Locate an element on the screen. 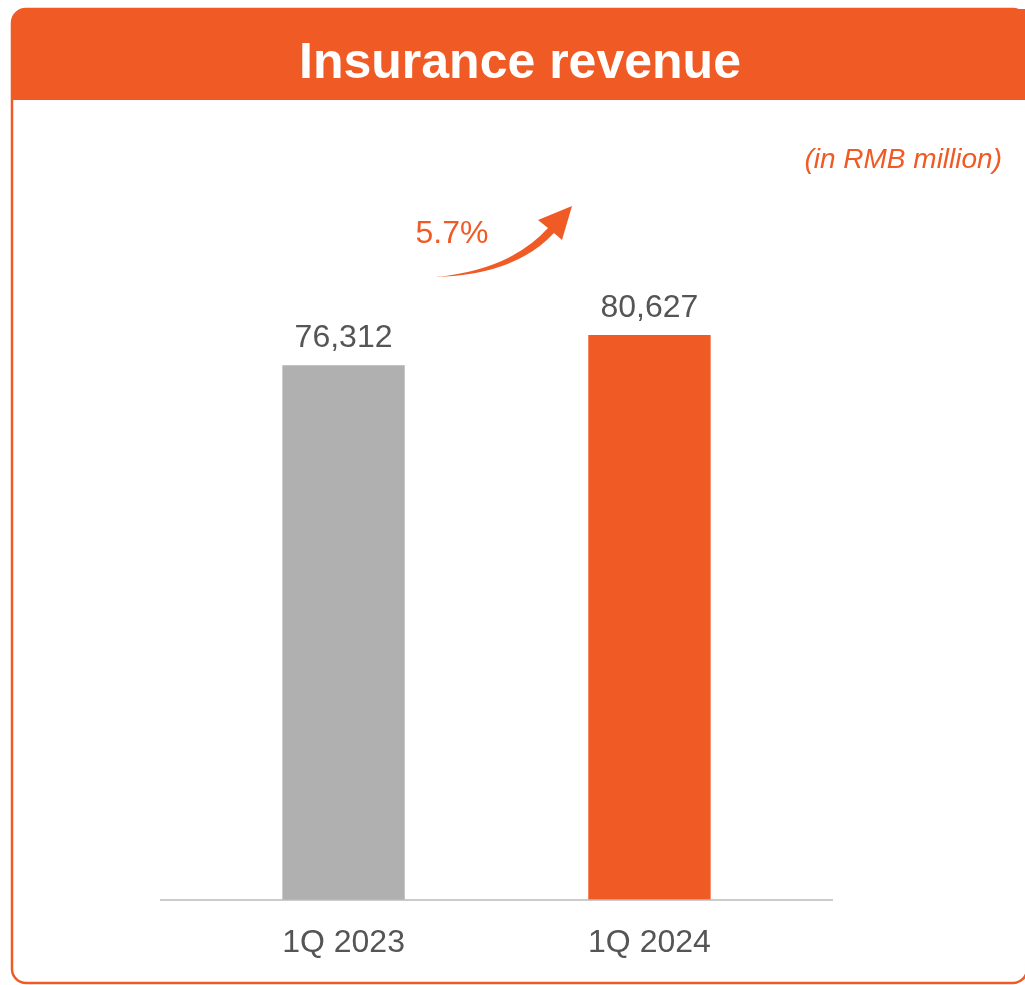 The height and width of the screenshot is (985, 1025). chart-title: Insurance revenue is located at coordinates (520, 61).